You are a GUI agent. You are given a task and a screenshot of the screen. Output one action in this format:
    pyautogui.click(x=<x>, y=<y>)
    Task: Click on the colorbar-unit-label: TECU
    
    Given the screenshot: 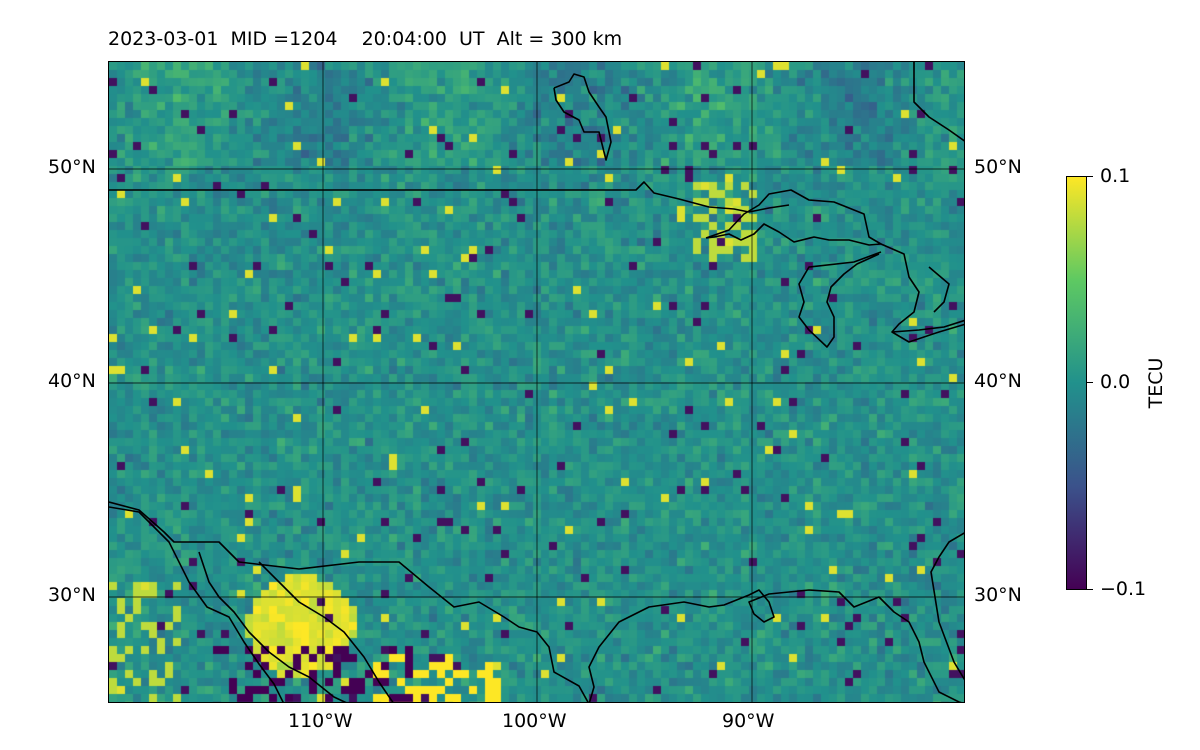 What is the action you would take?
    pyautogui.click(x=1156, y=383)
    